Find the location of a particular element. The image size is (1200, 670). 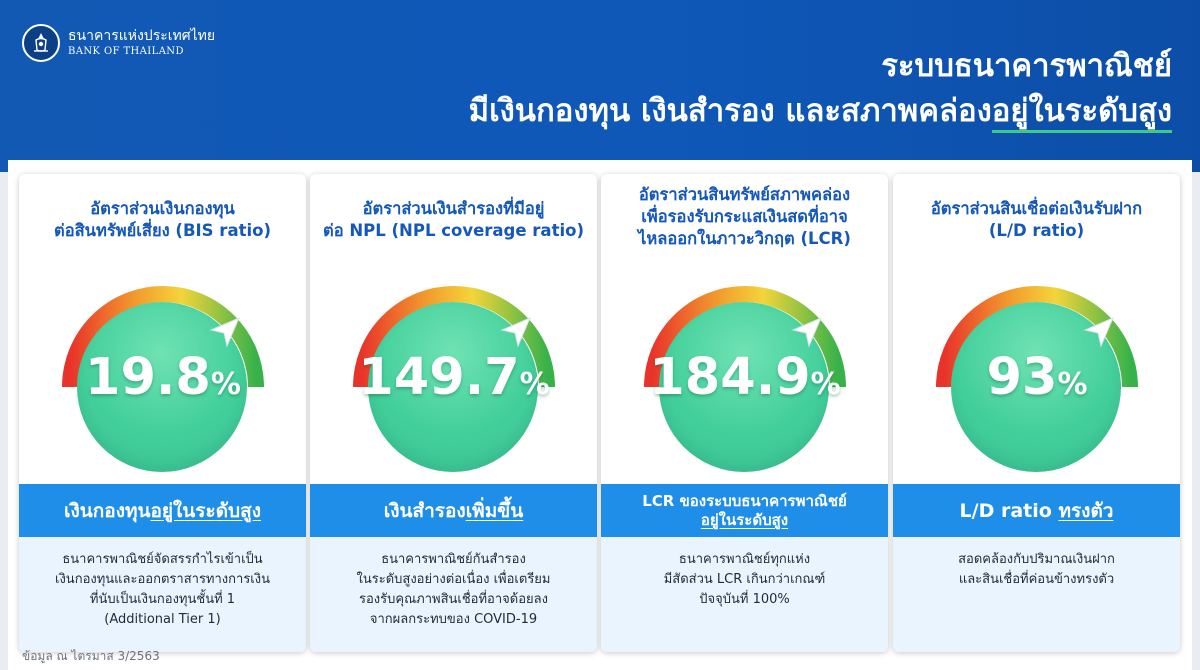

card-title-line: ไหลออกในภาวะวิกฤต (LCR) is located at coordinates (744, 238).